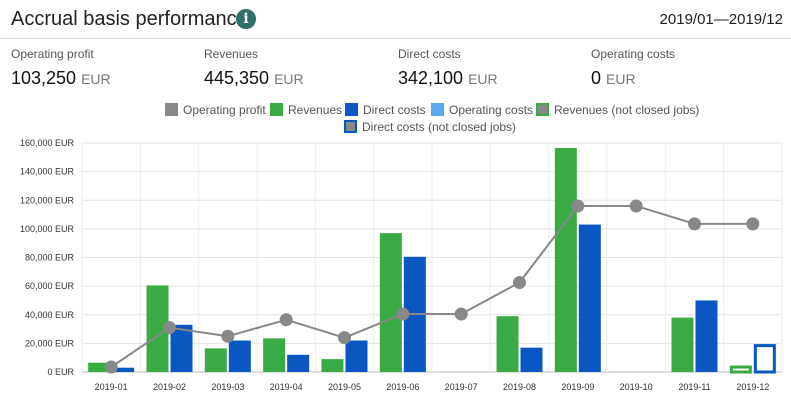 This screenshot has width=791, height=401. What do you see at coordinates (47, 143) in the screenshot?
I see `y-tick-label: 160,000 EUR` at bounding box center [47, 143].